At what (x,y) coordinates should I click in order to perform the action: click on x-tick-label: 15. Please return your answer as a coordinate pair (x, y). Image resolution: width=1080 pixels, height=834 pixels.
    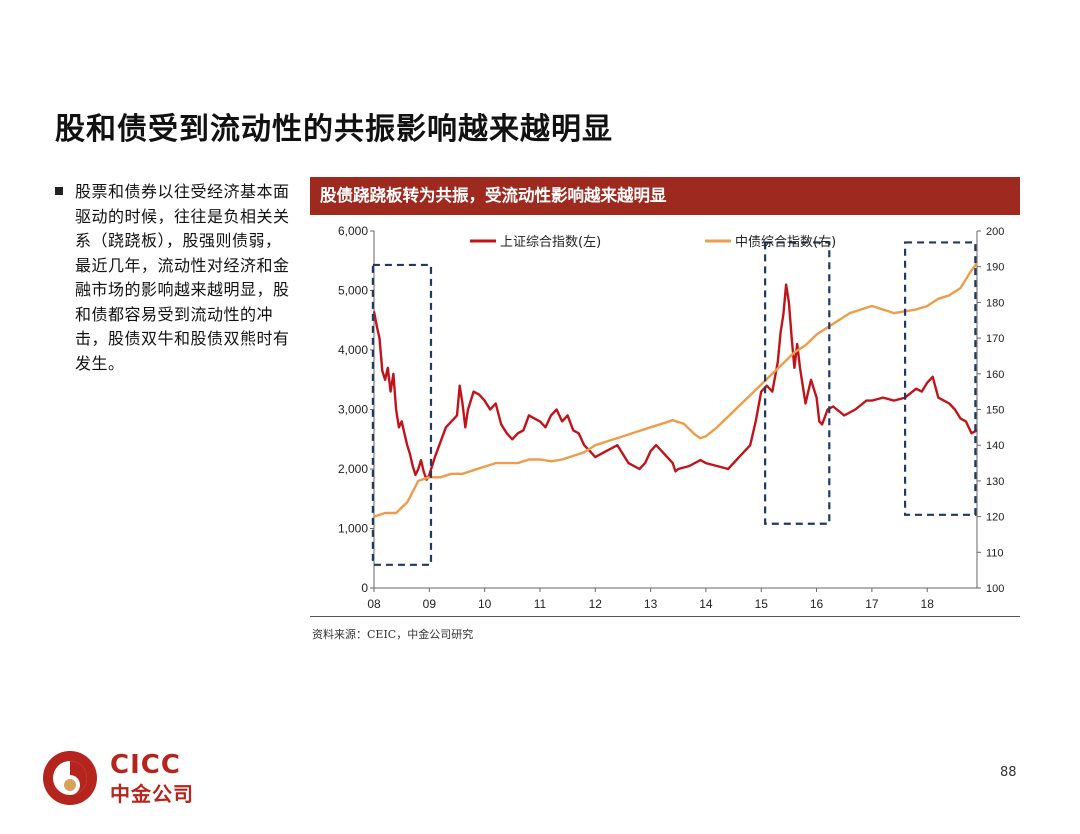
    Looking at the image, I should click on (762, 604).